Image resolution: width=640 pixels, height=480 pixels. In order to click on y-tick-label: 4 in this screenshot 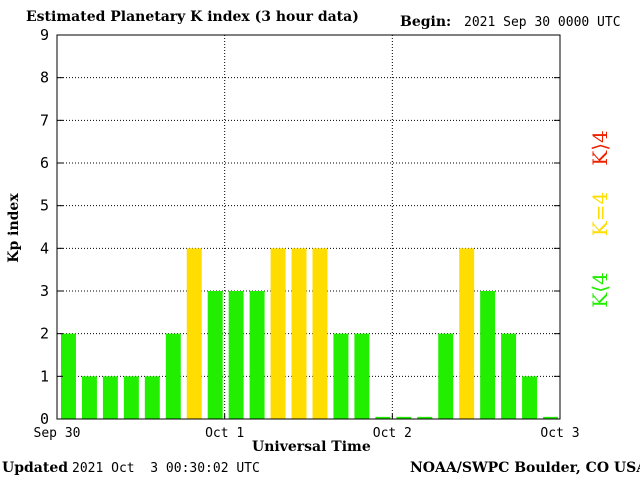, I will do `click(44, 248)`.